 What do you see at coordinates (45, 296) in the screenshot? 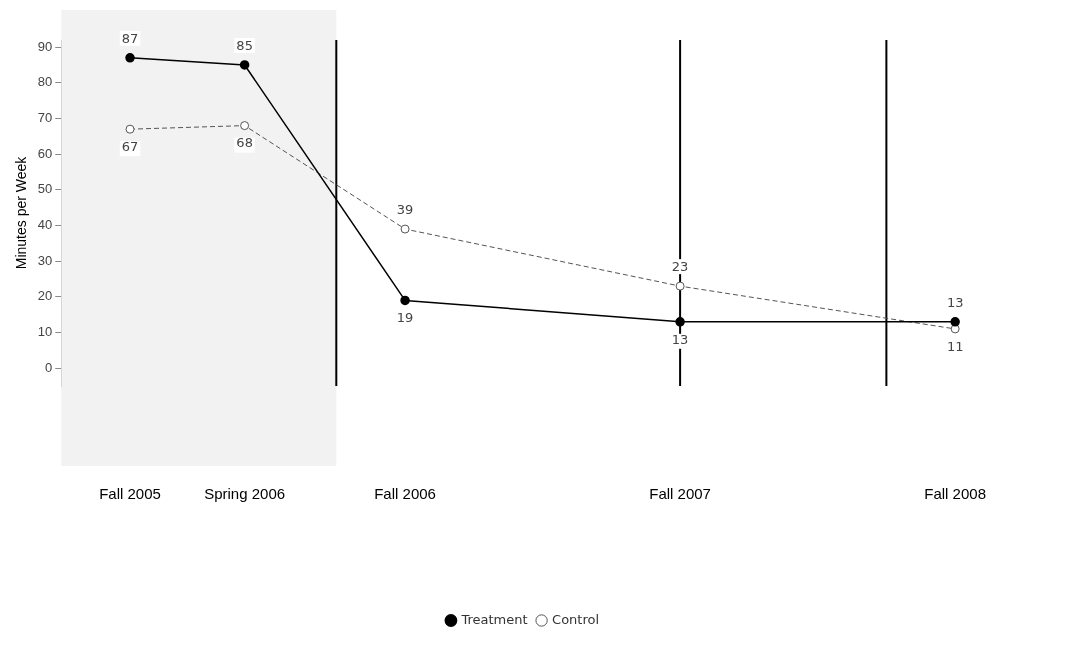
I see `y-tick-label: 20` at bounding box center [45, 296].